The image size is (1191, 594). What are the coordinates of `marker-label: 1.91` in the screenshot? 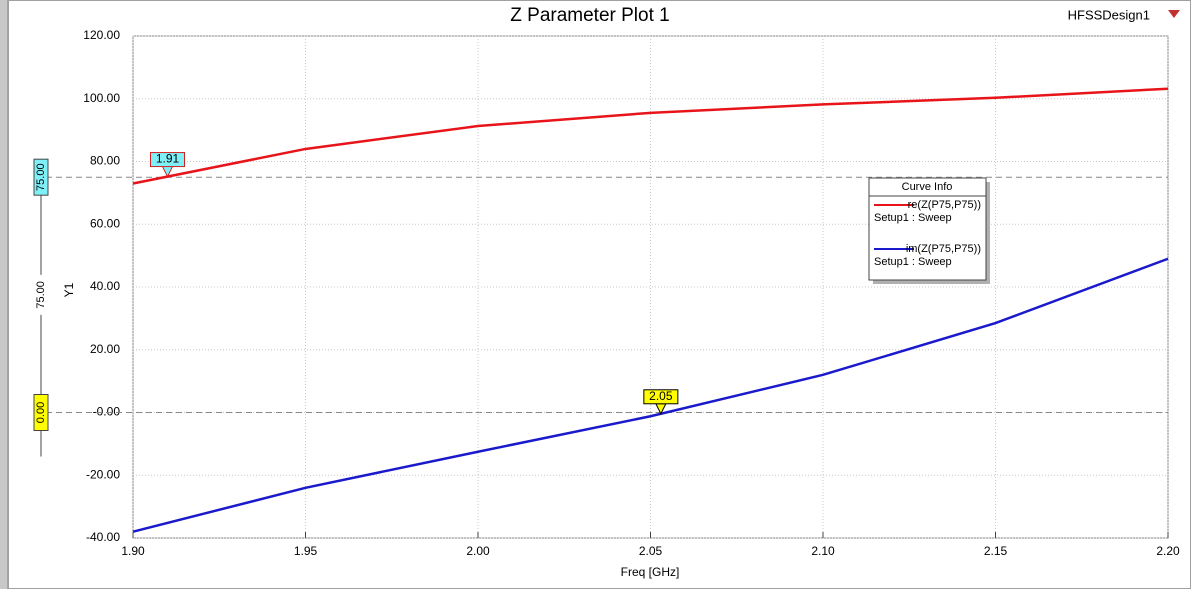 It's located at (168, 159).